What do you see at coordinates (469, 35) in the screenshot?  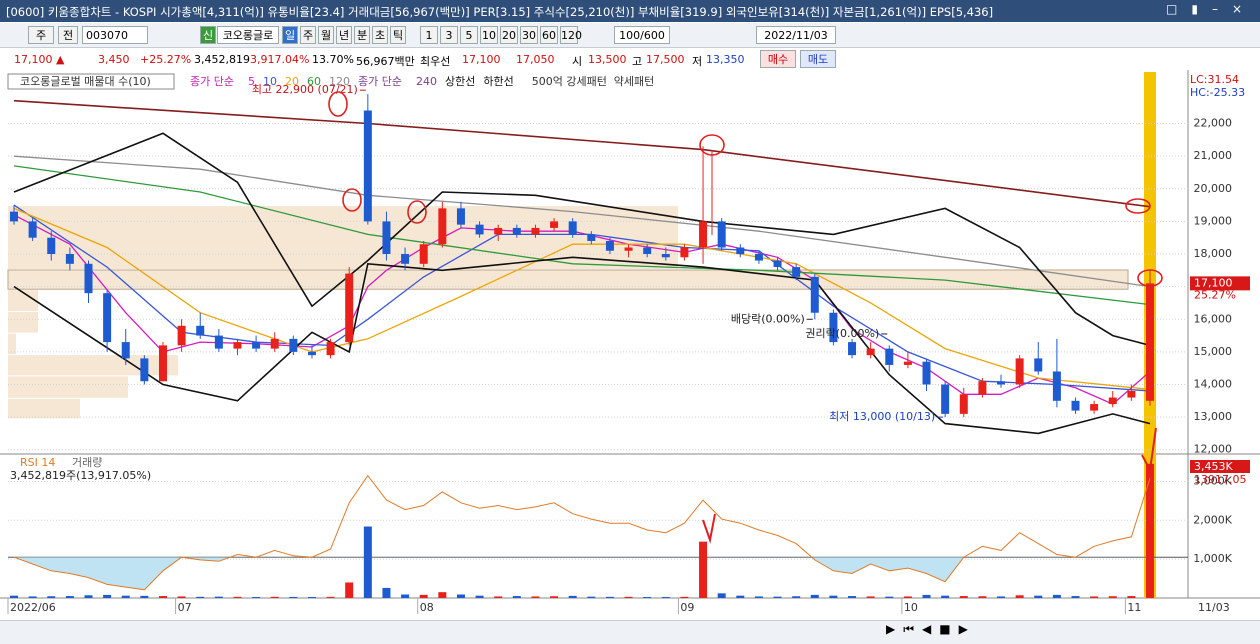 I see `toolbar-button: 5` at bounding box center [469, 35].